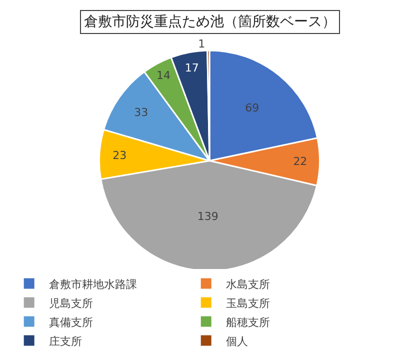  What do you see at coordinates (163, 75) in the screenshot?
I see `data-label: 14` at bounding box center [163, 75].